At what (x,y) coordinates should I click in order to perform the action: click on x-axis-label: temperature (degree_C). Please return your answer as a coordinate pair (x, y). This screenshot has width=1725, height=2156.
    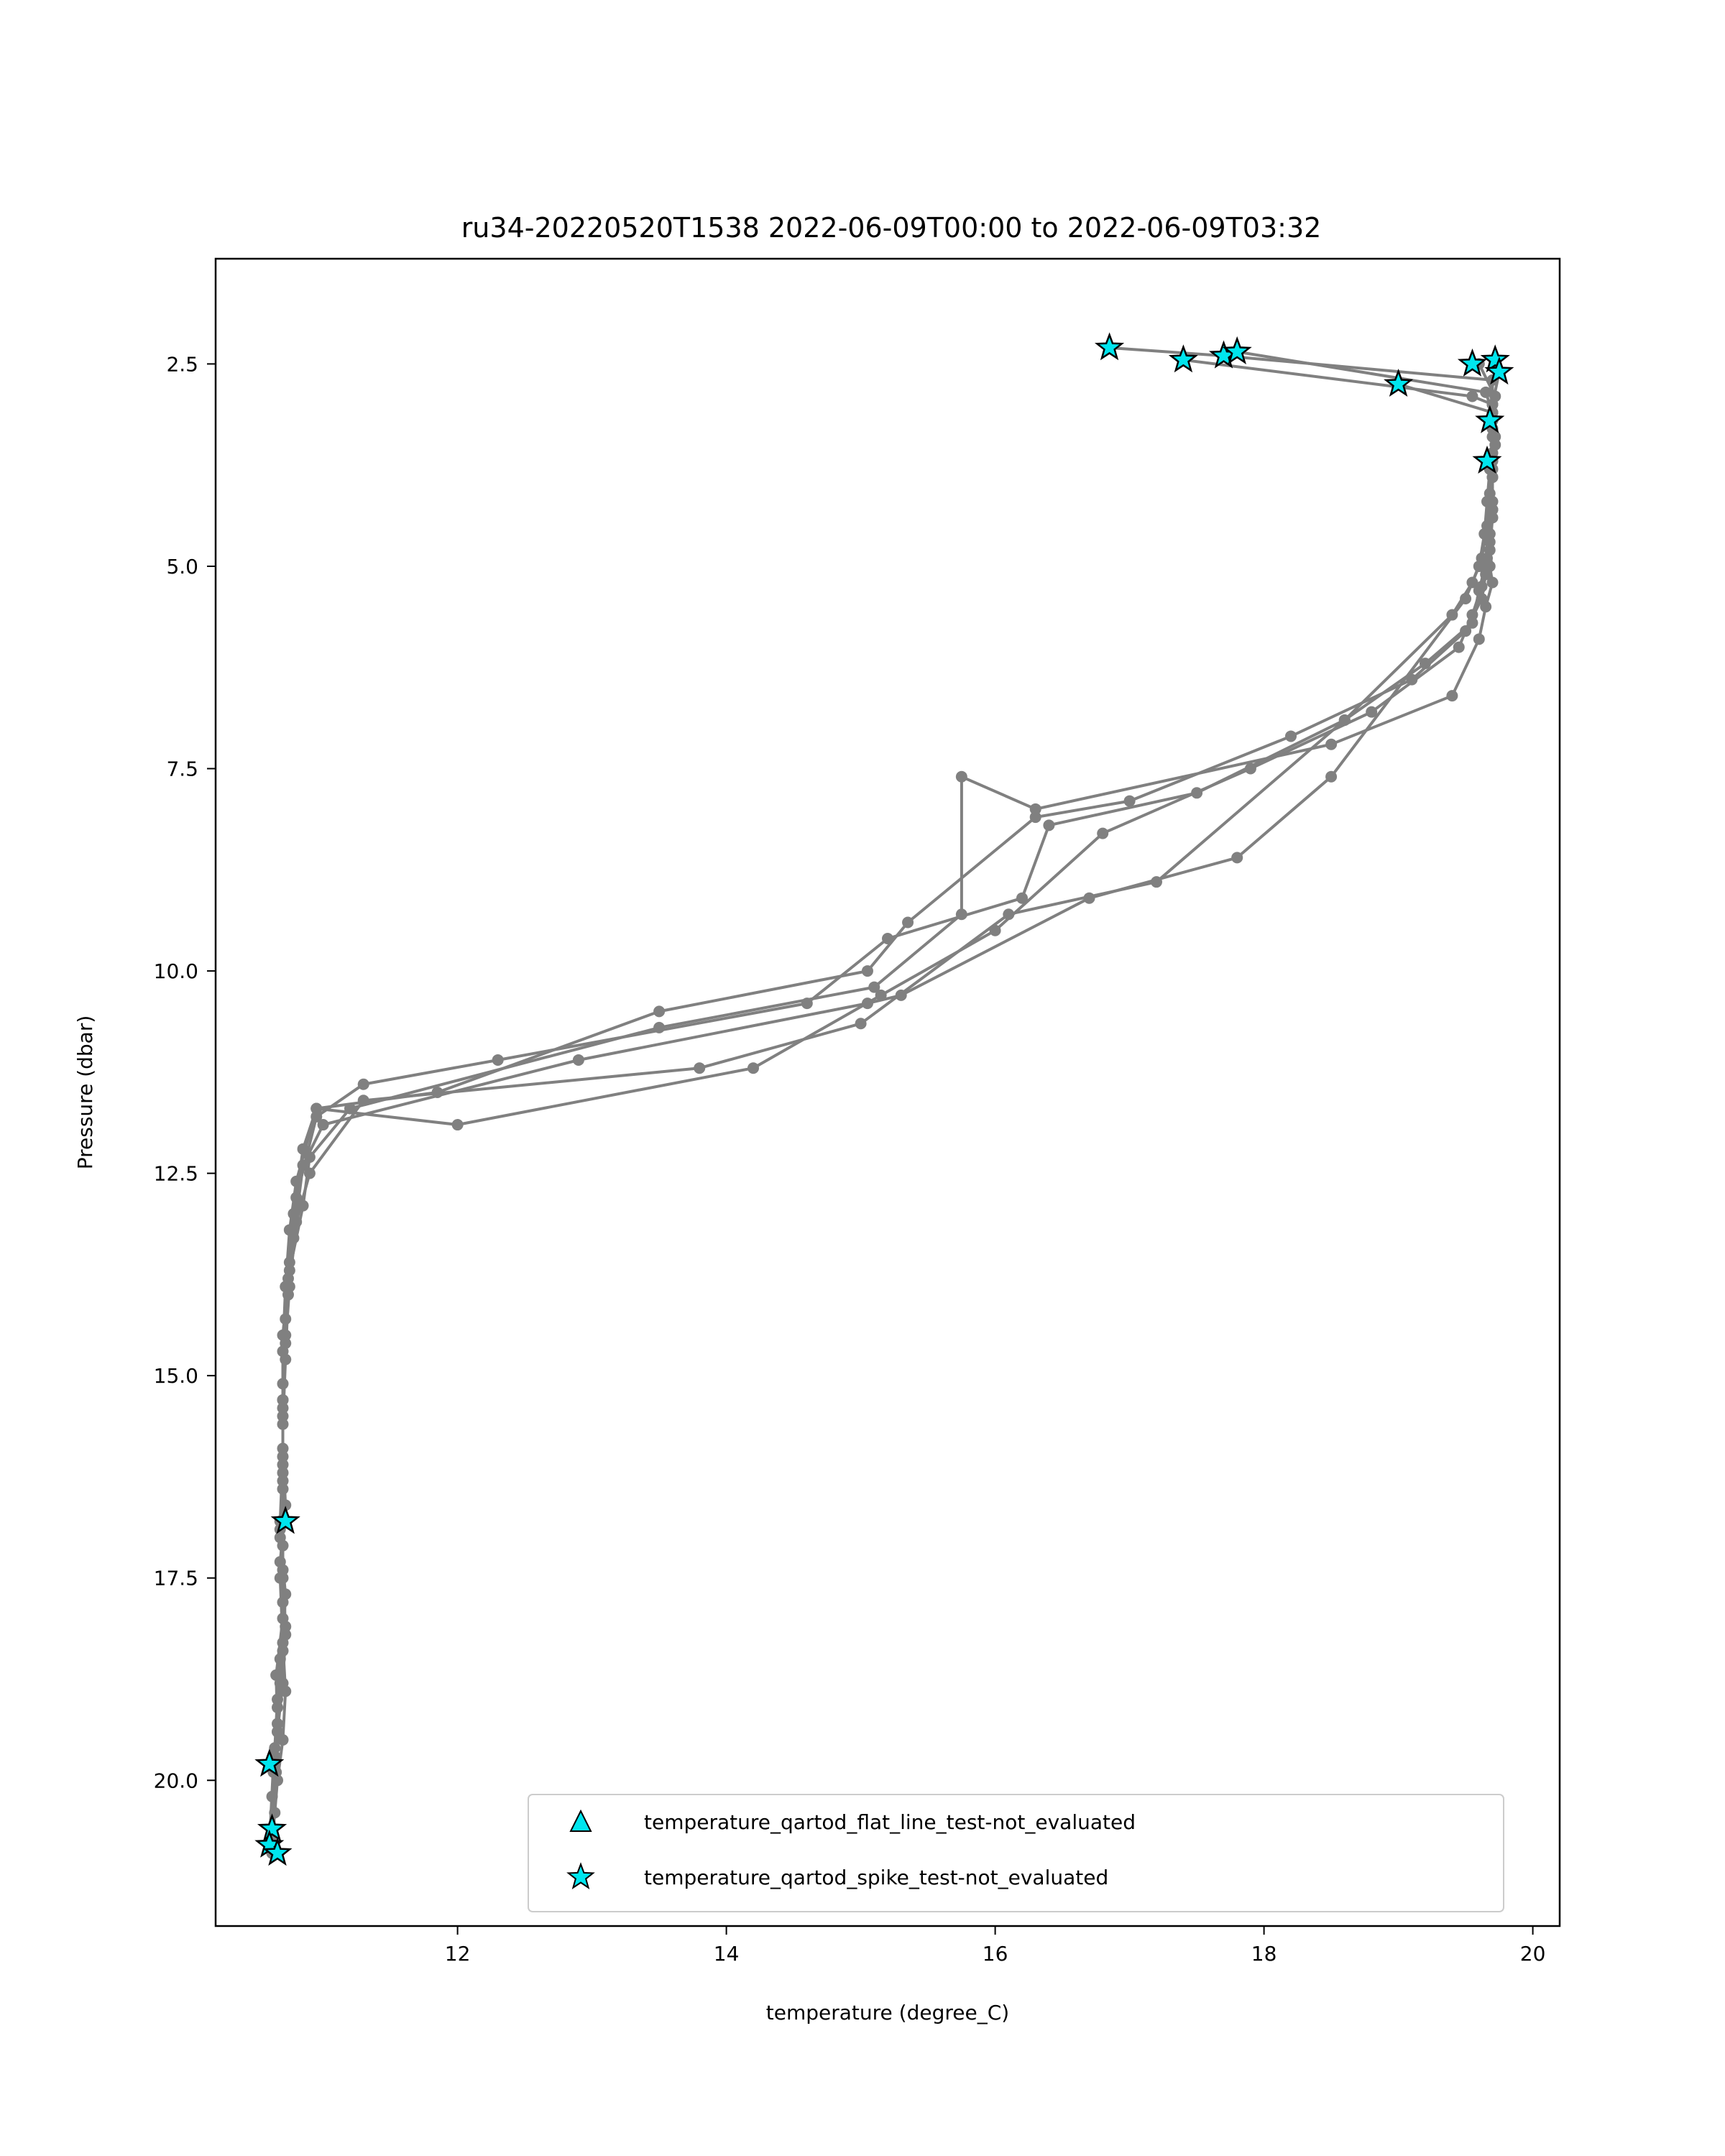
    Looking at the image, I should click on (887, 2012).